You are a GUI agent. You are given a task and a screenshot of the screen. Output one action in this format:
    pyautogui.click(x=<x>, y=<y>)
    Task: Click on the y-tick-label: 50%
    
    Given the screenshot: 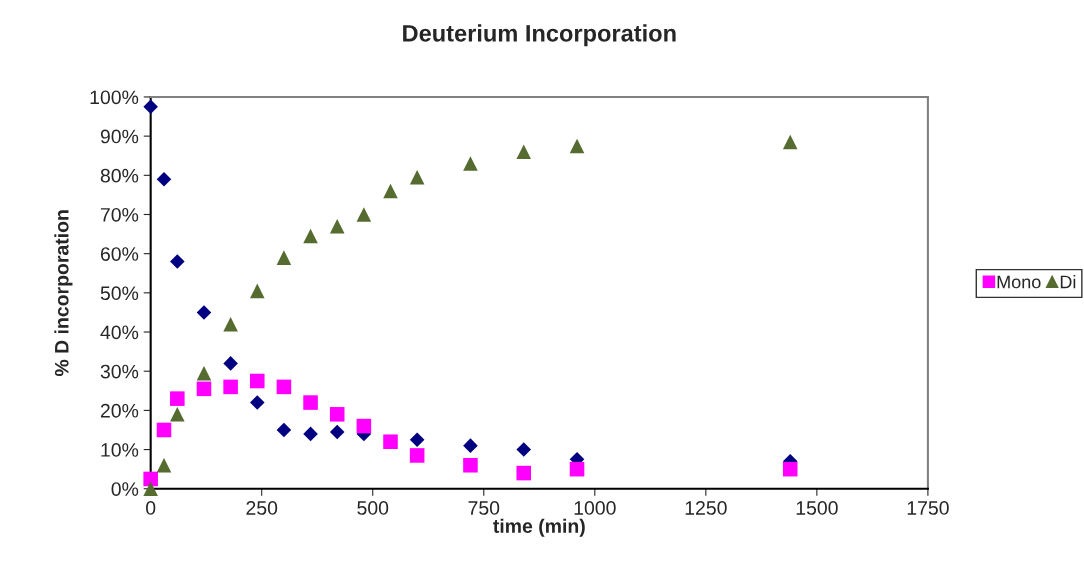 What is the action you would take?
    pyautogui.click(x=119, y=293)
    